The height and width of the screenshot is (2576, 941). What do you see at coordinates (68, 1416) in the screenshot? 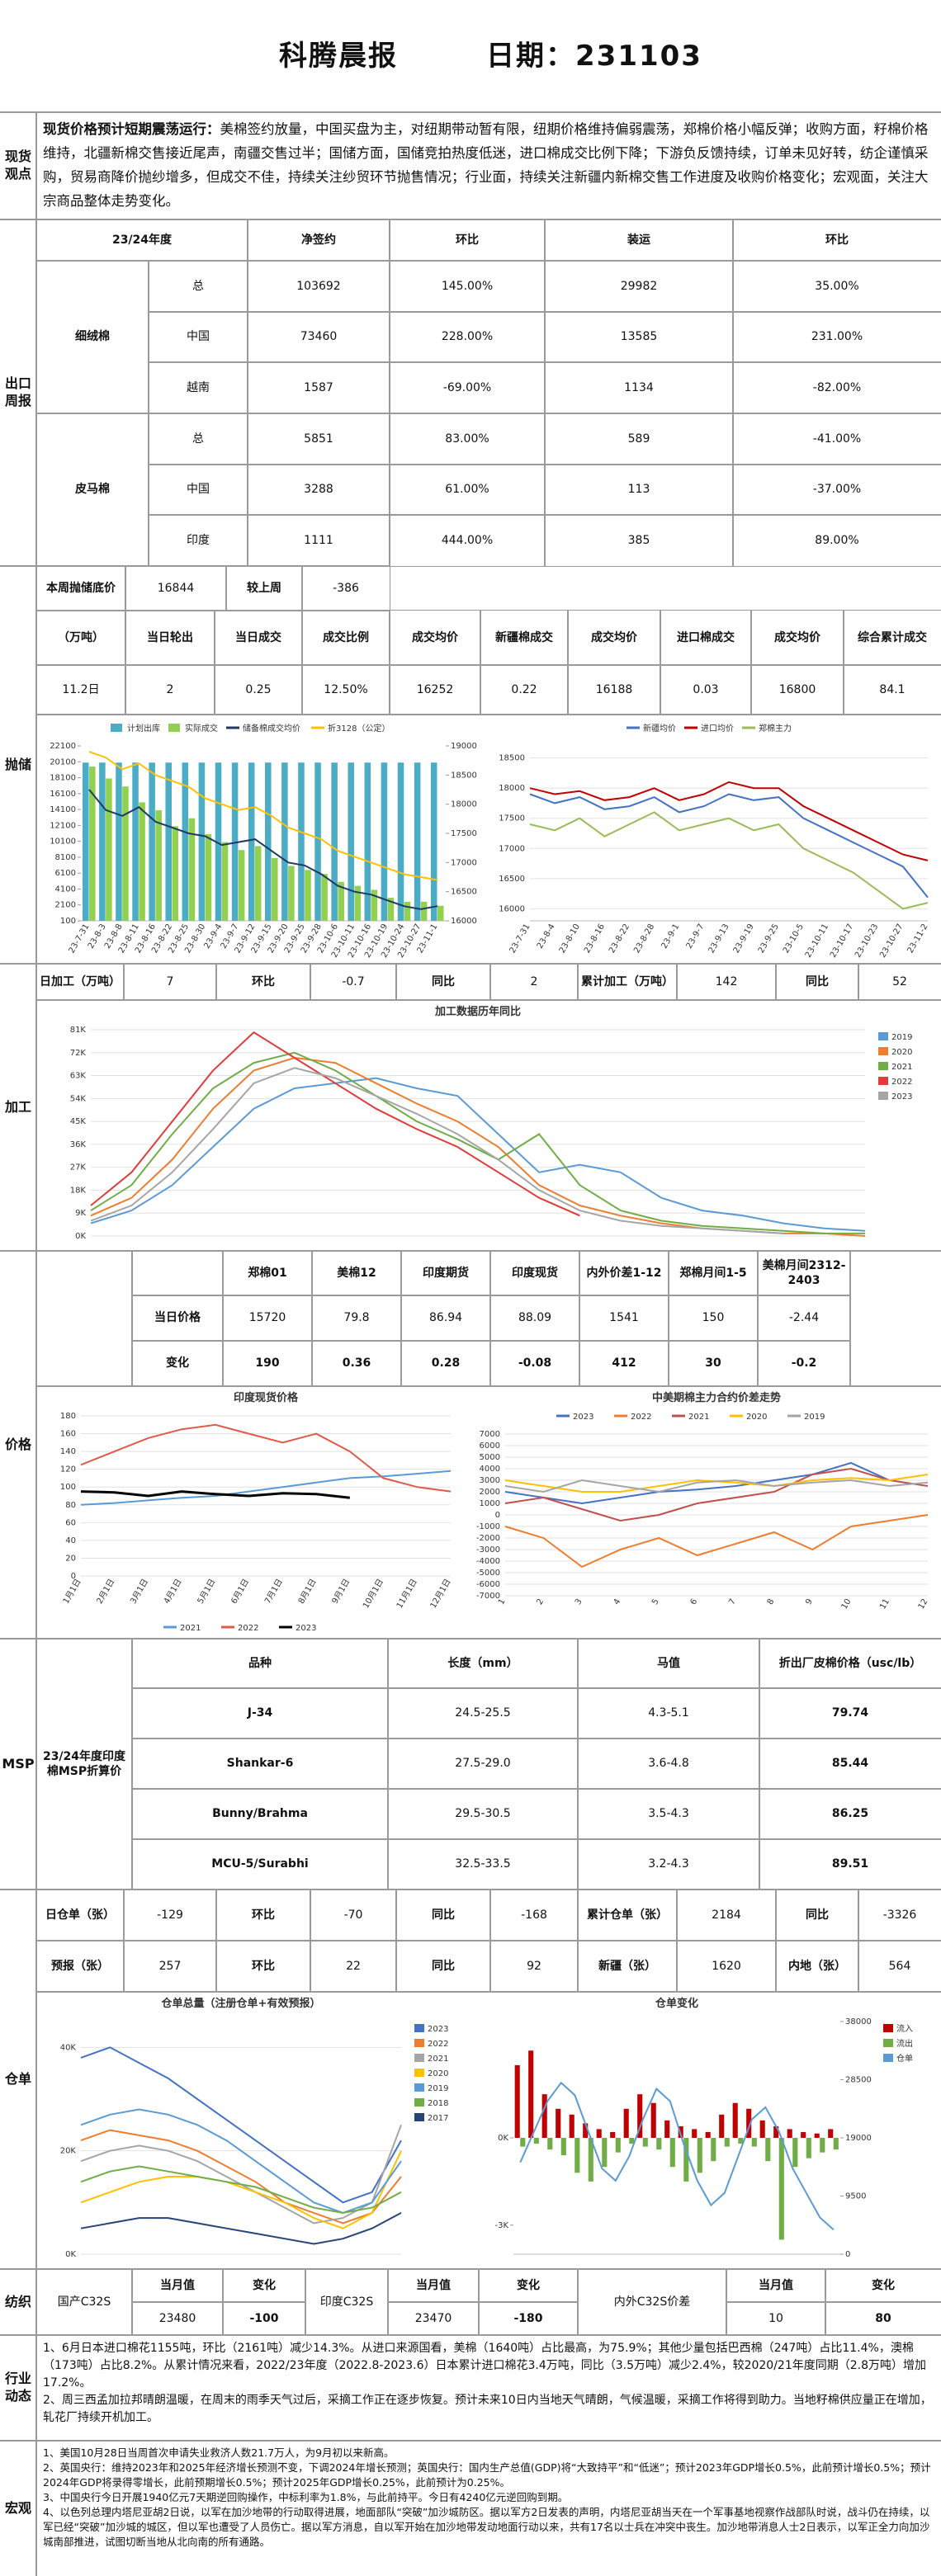
I see `y-tick-label: 180` at bounding box center [68, 1416].